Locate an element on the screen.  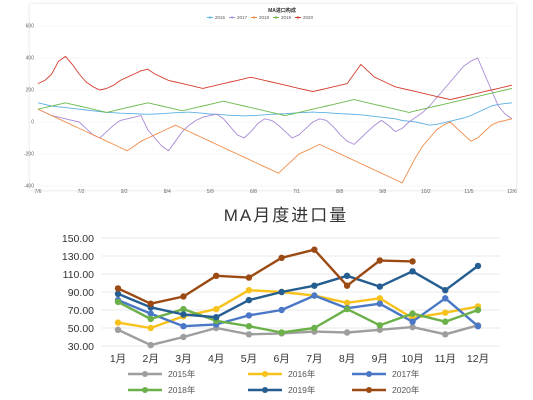
top-x-tick-label: 7/2 is located at coordinates (81, 192).